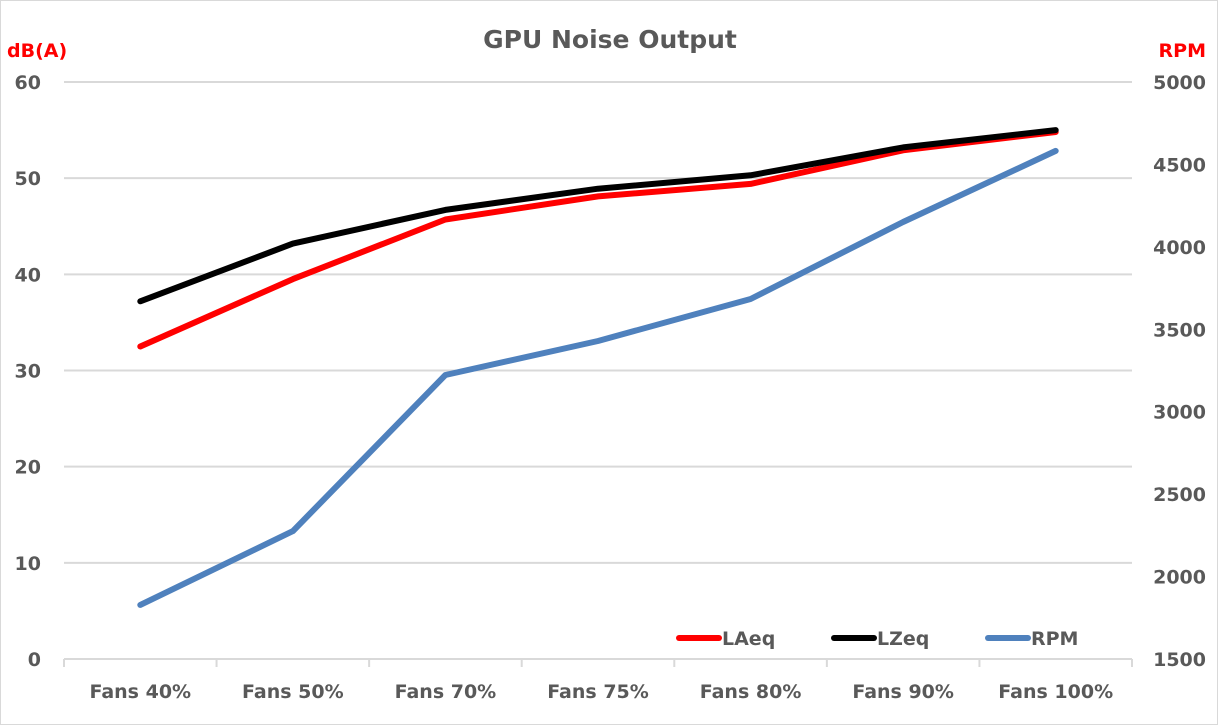  Describe the element at coordinates (1179, 578) in the screenshot. I see `y2-tick-label: 2000` at that location.